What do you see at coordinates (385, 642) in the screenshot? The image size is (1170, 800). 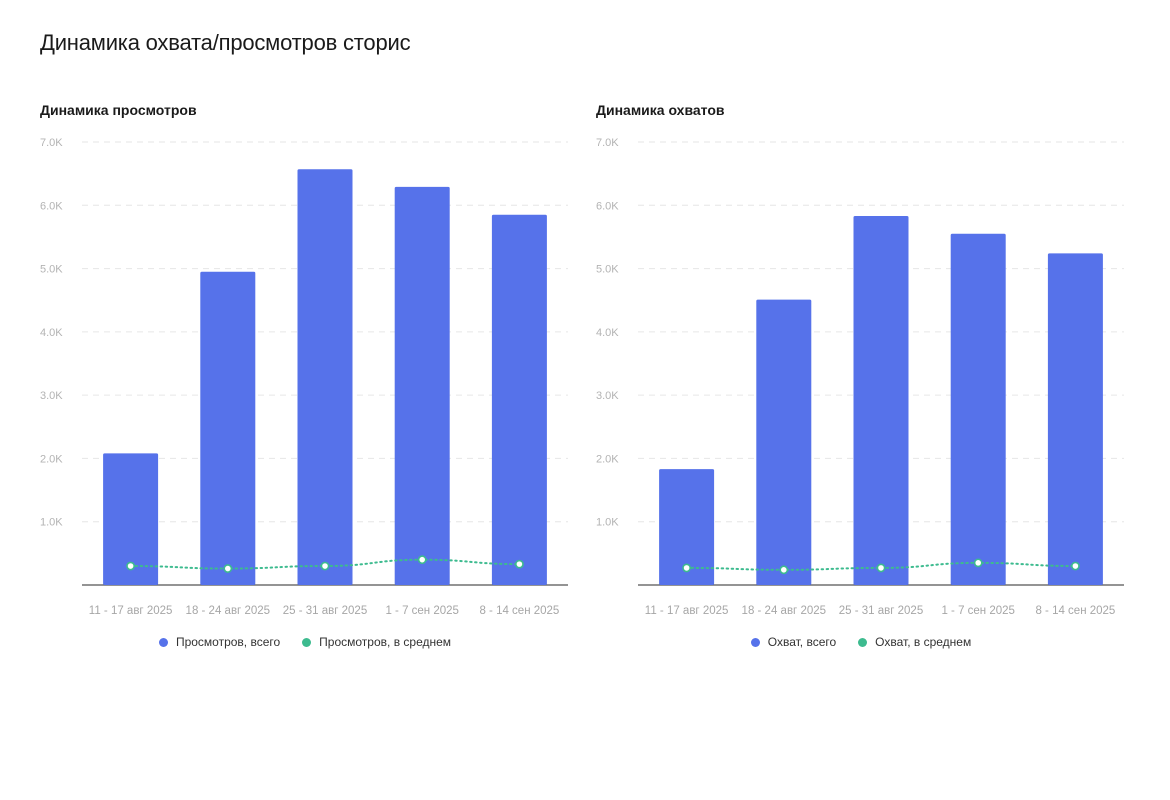 I see `legend-label: Просмотров, в среднем` at bounding box center [385, 642].